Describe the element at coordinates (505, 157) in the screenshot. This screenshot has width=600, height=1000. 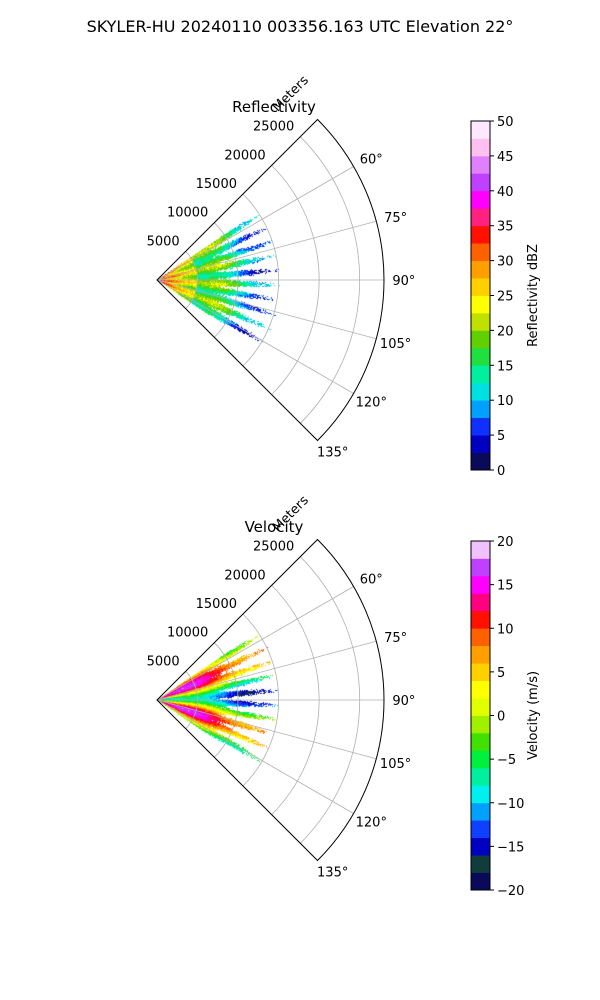
I see `colorbar-tick-label: 45` at that location.